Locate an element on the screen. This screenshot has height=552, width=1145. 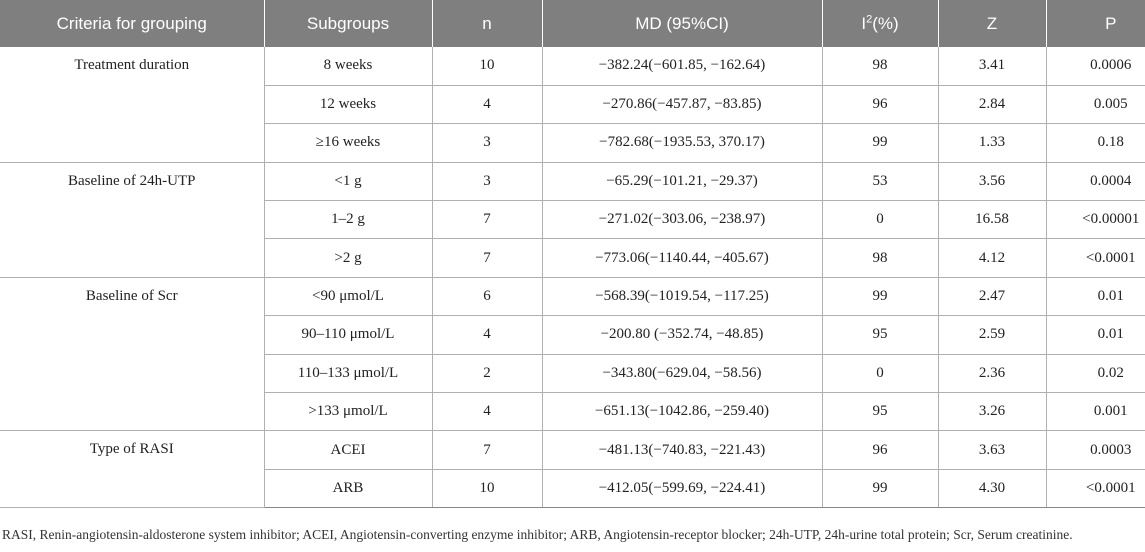
p-cell: 0.18 is located at coordinates (1095, 143).